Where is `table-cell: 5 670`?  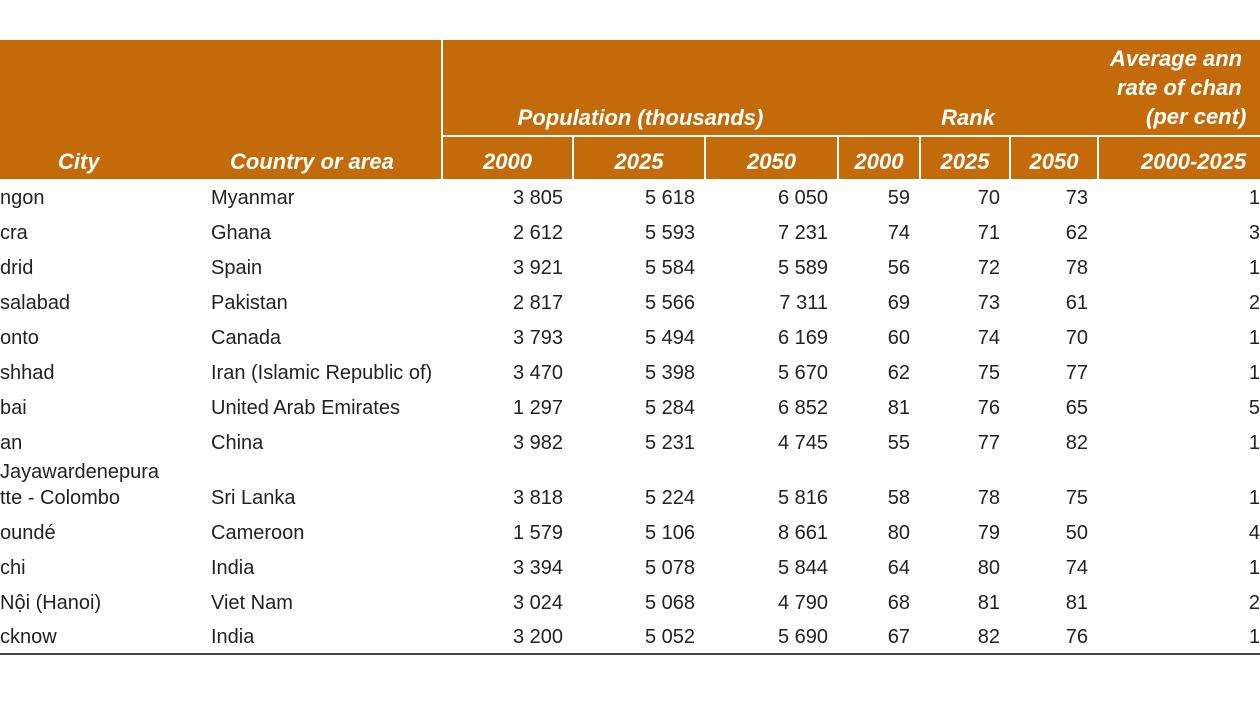
table-cell: 5 670 is located at coordinates (802, 373).